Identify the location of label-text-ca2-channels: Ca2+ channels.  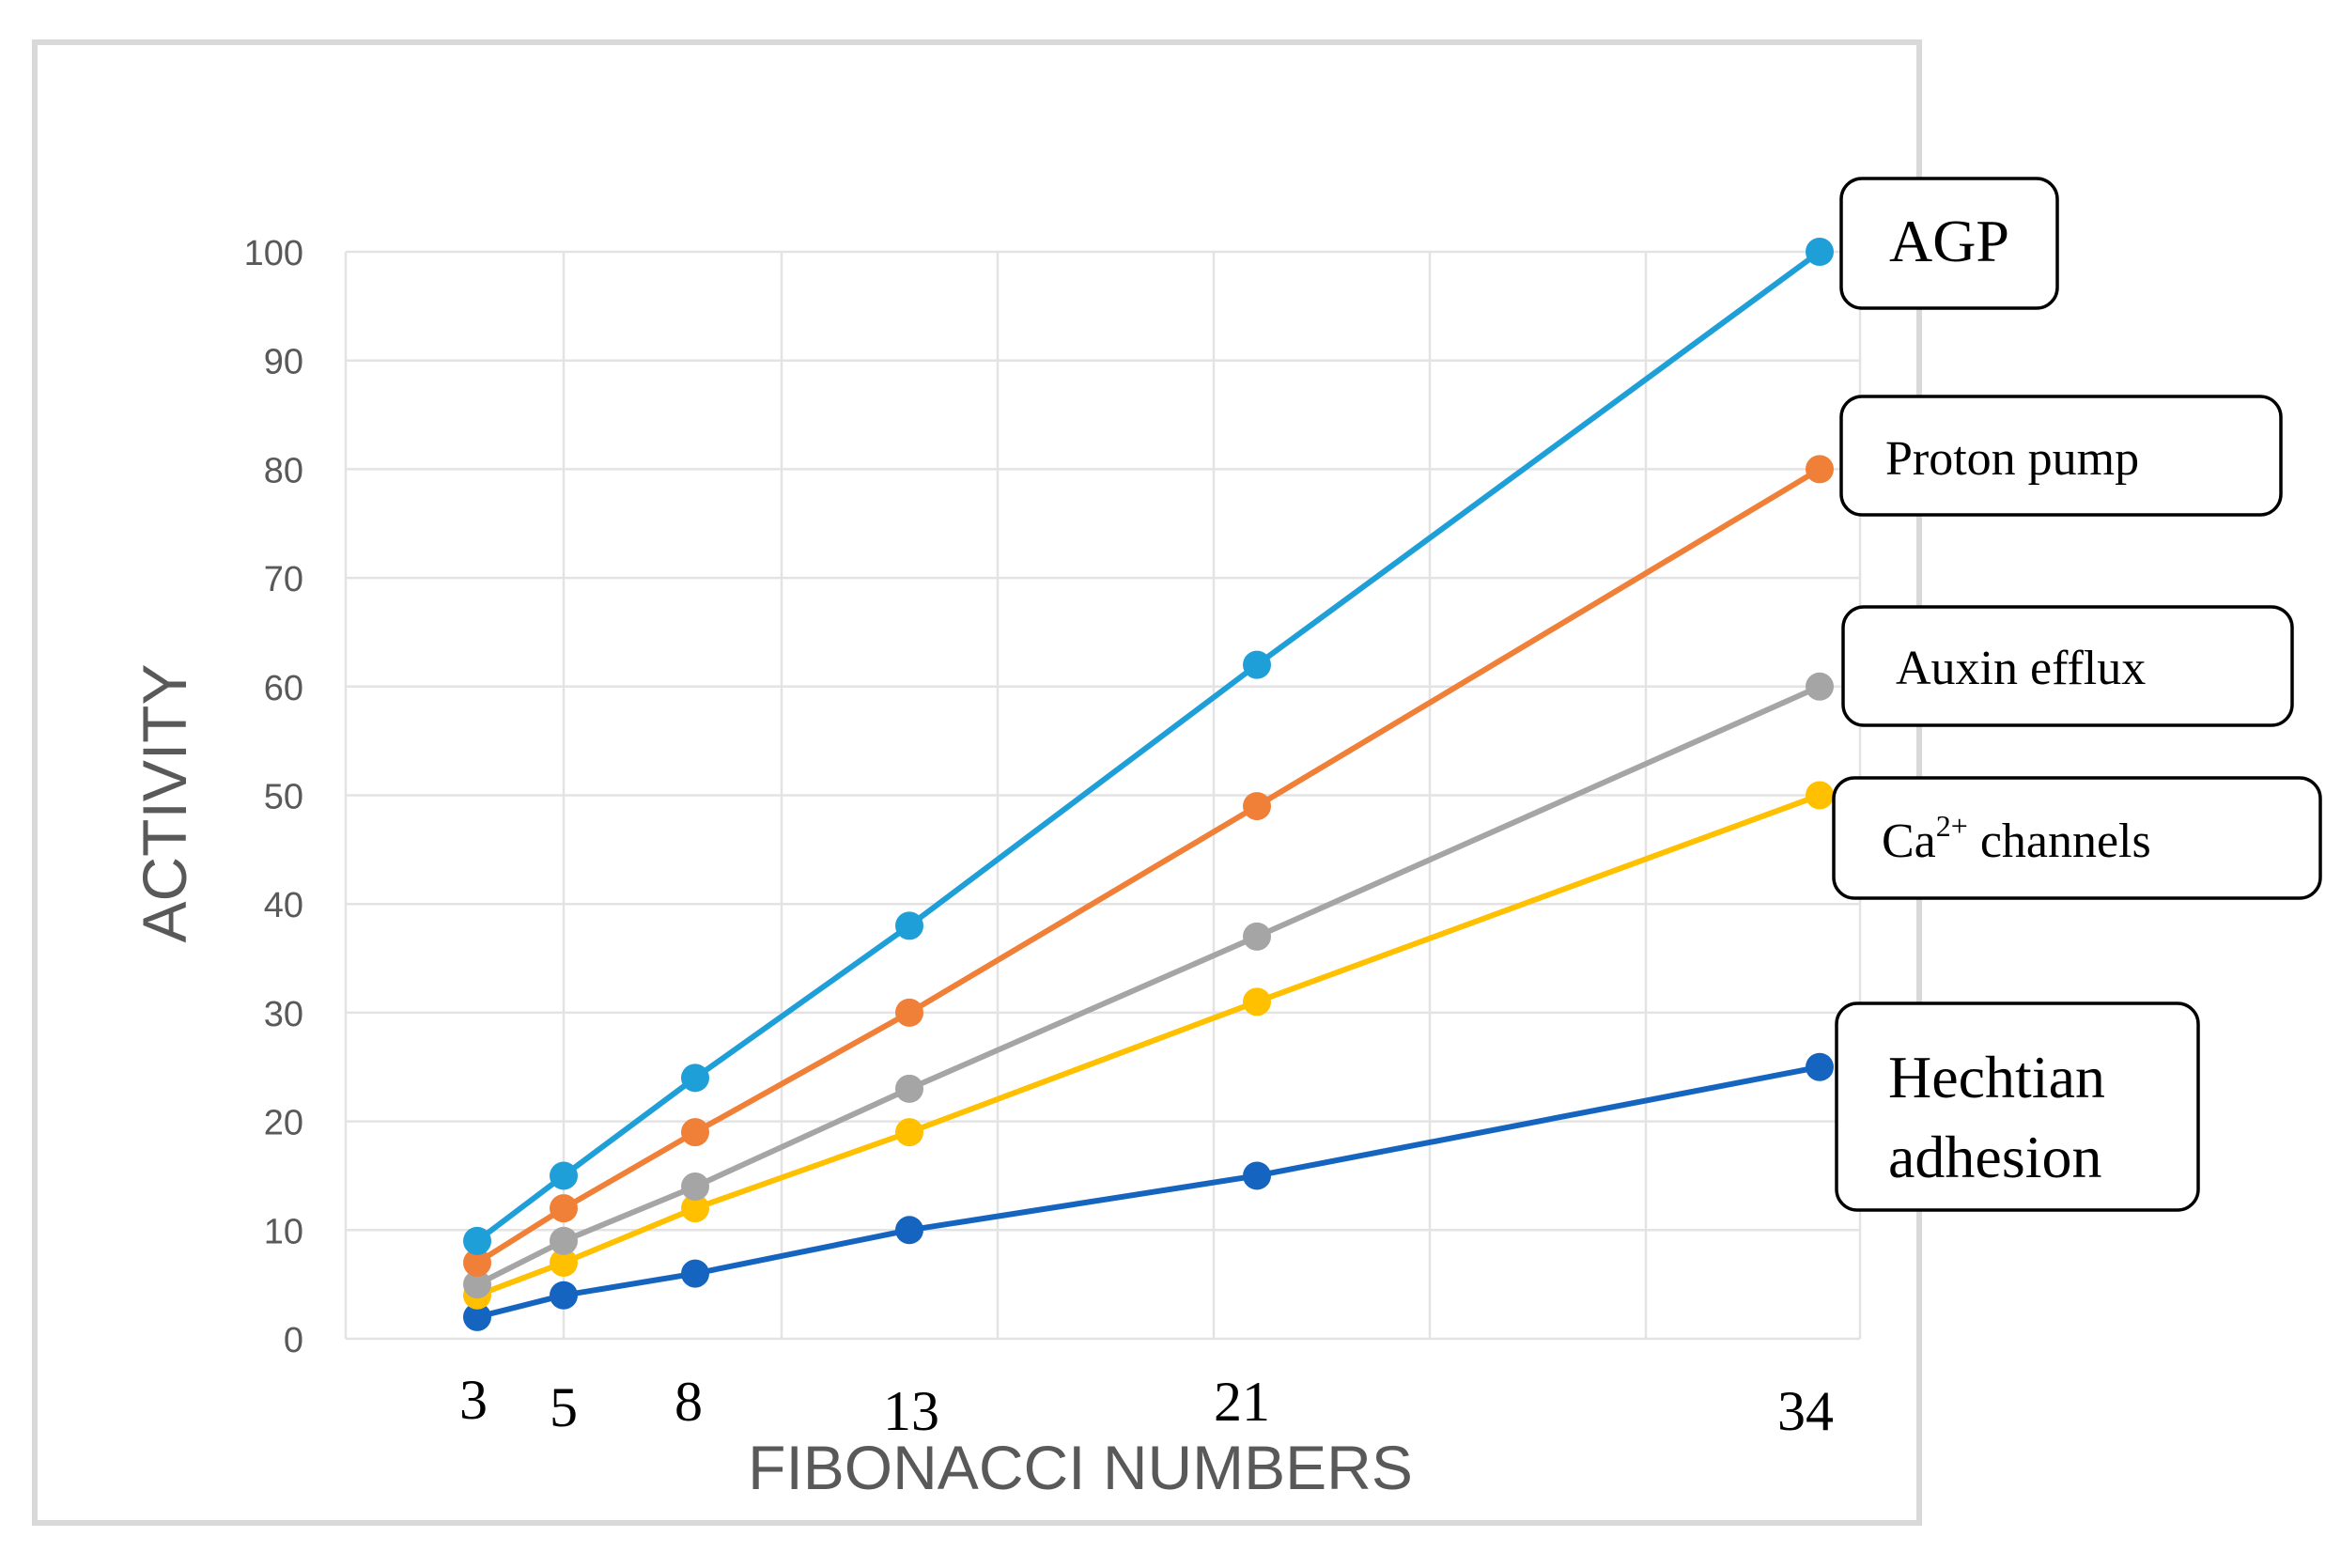
(2017, 838).